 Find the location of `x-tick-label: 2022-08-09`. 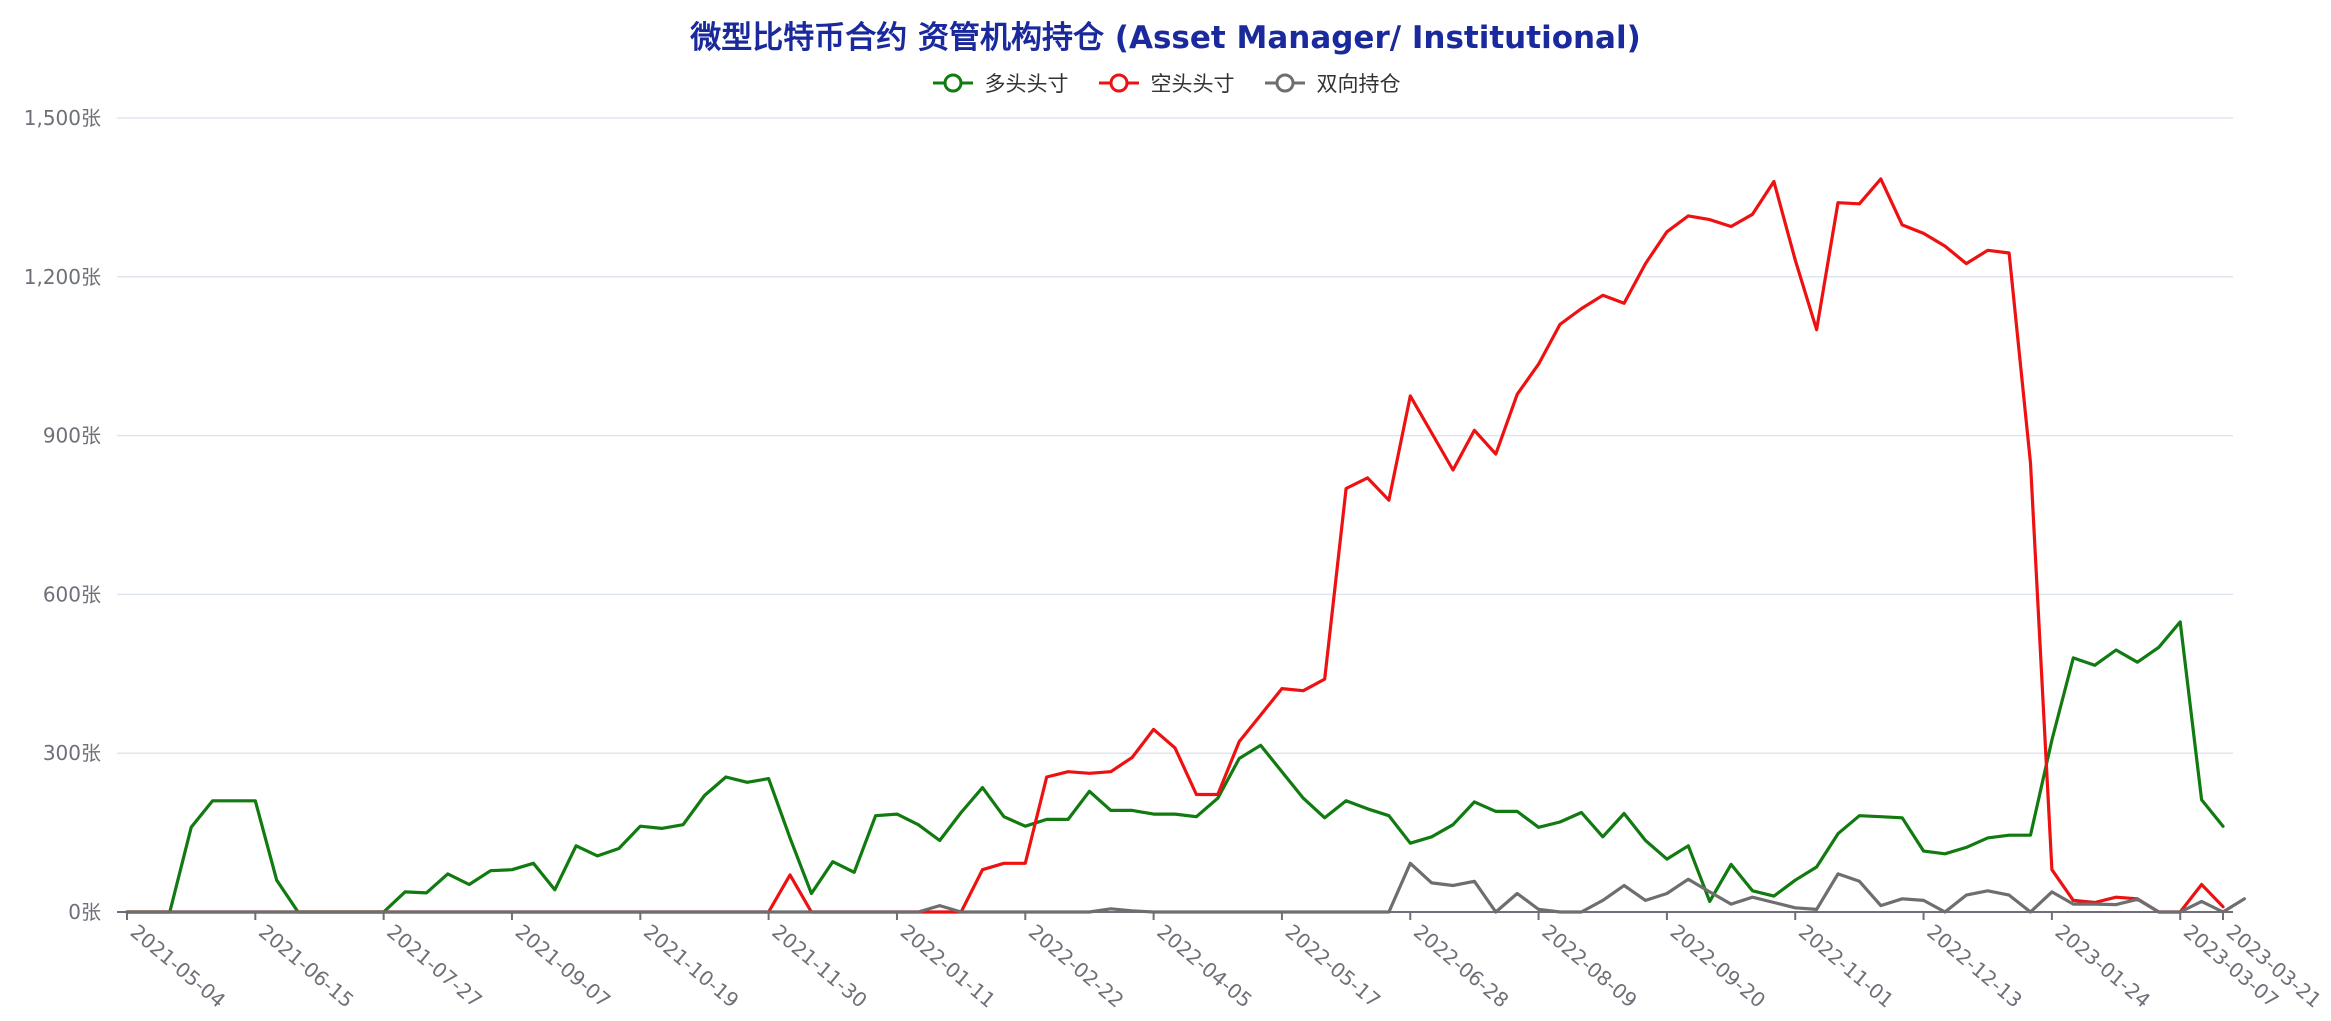

x-tick-label: 2022-08-09 is located at coordinates (1589, 965).